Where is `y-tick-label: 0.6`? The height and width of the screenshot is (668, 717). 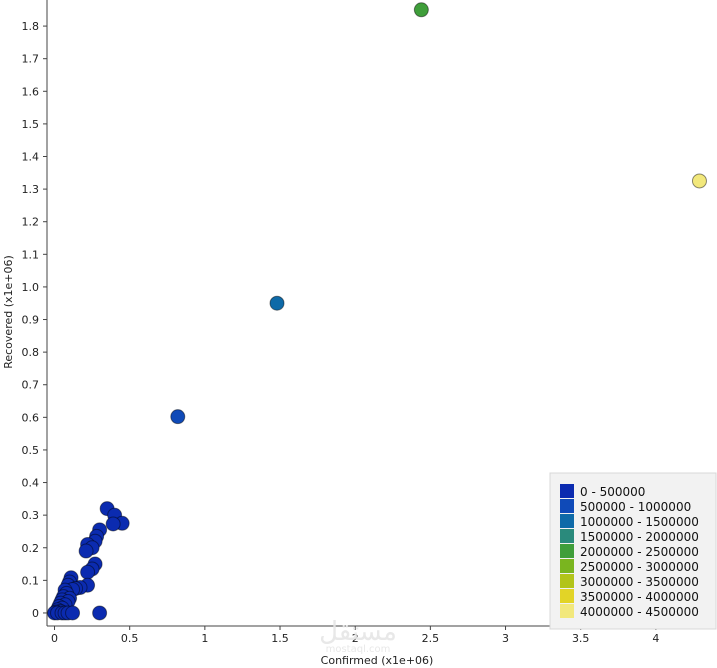 y-tick-label: 0.6 is located at coordinates (31, 417).